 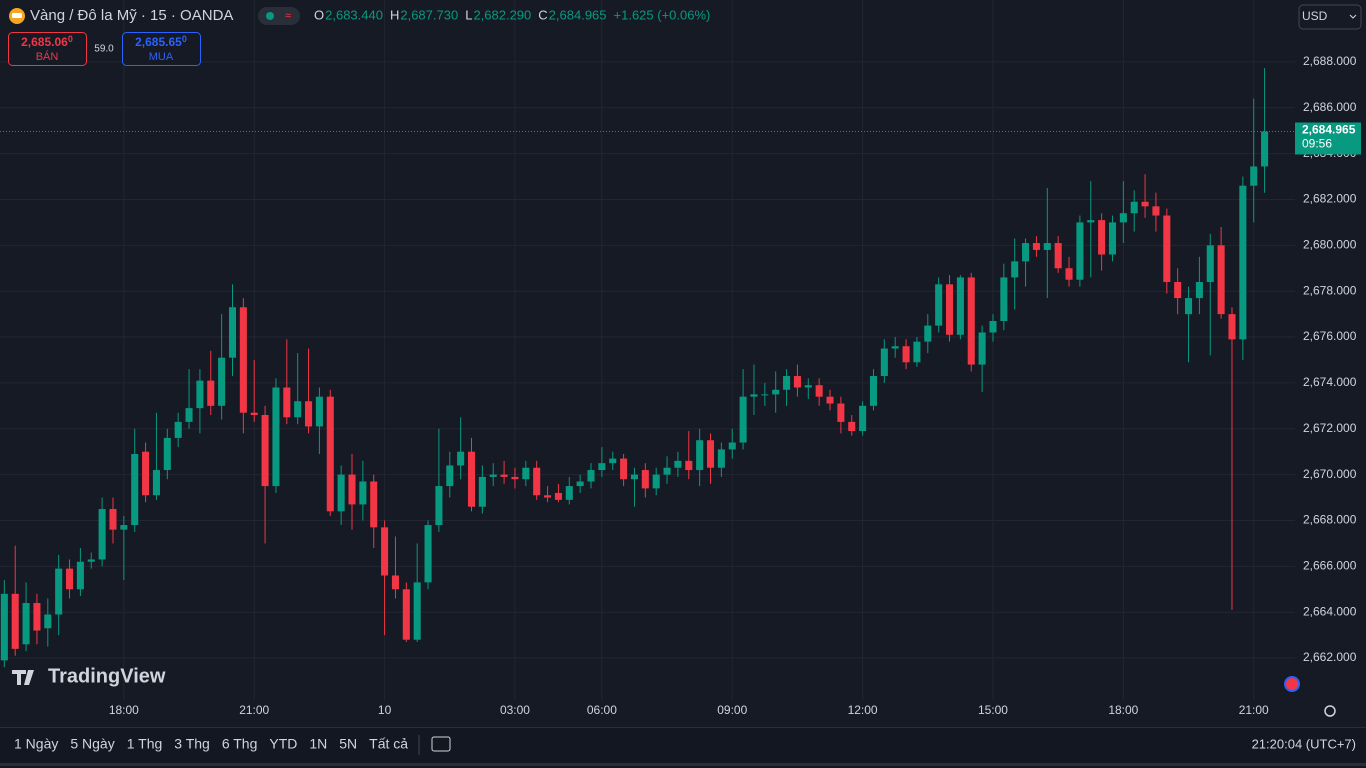 I want to click on x-tick-label: 10, so click(x=385, y=710).